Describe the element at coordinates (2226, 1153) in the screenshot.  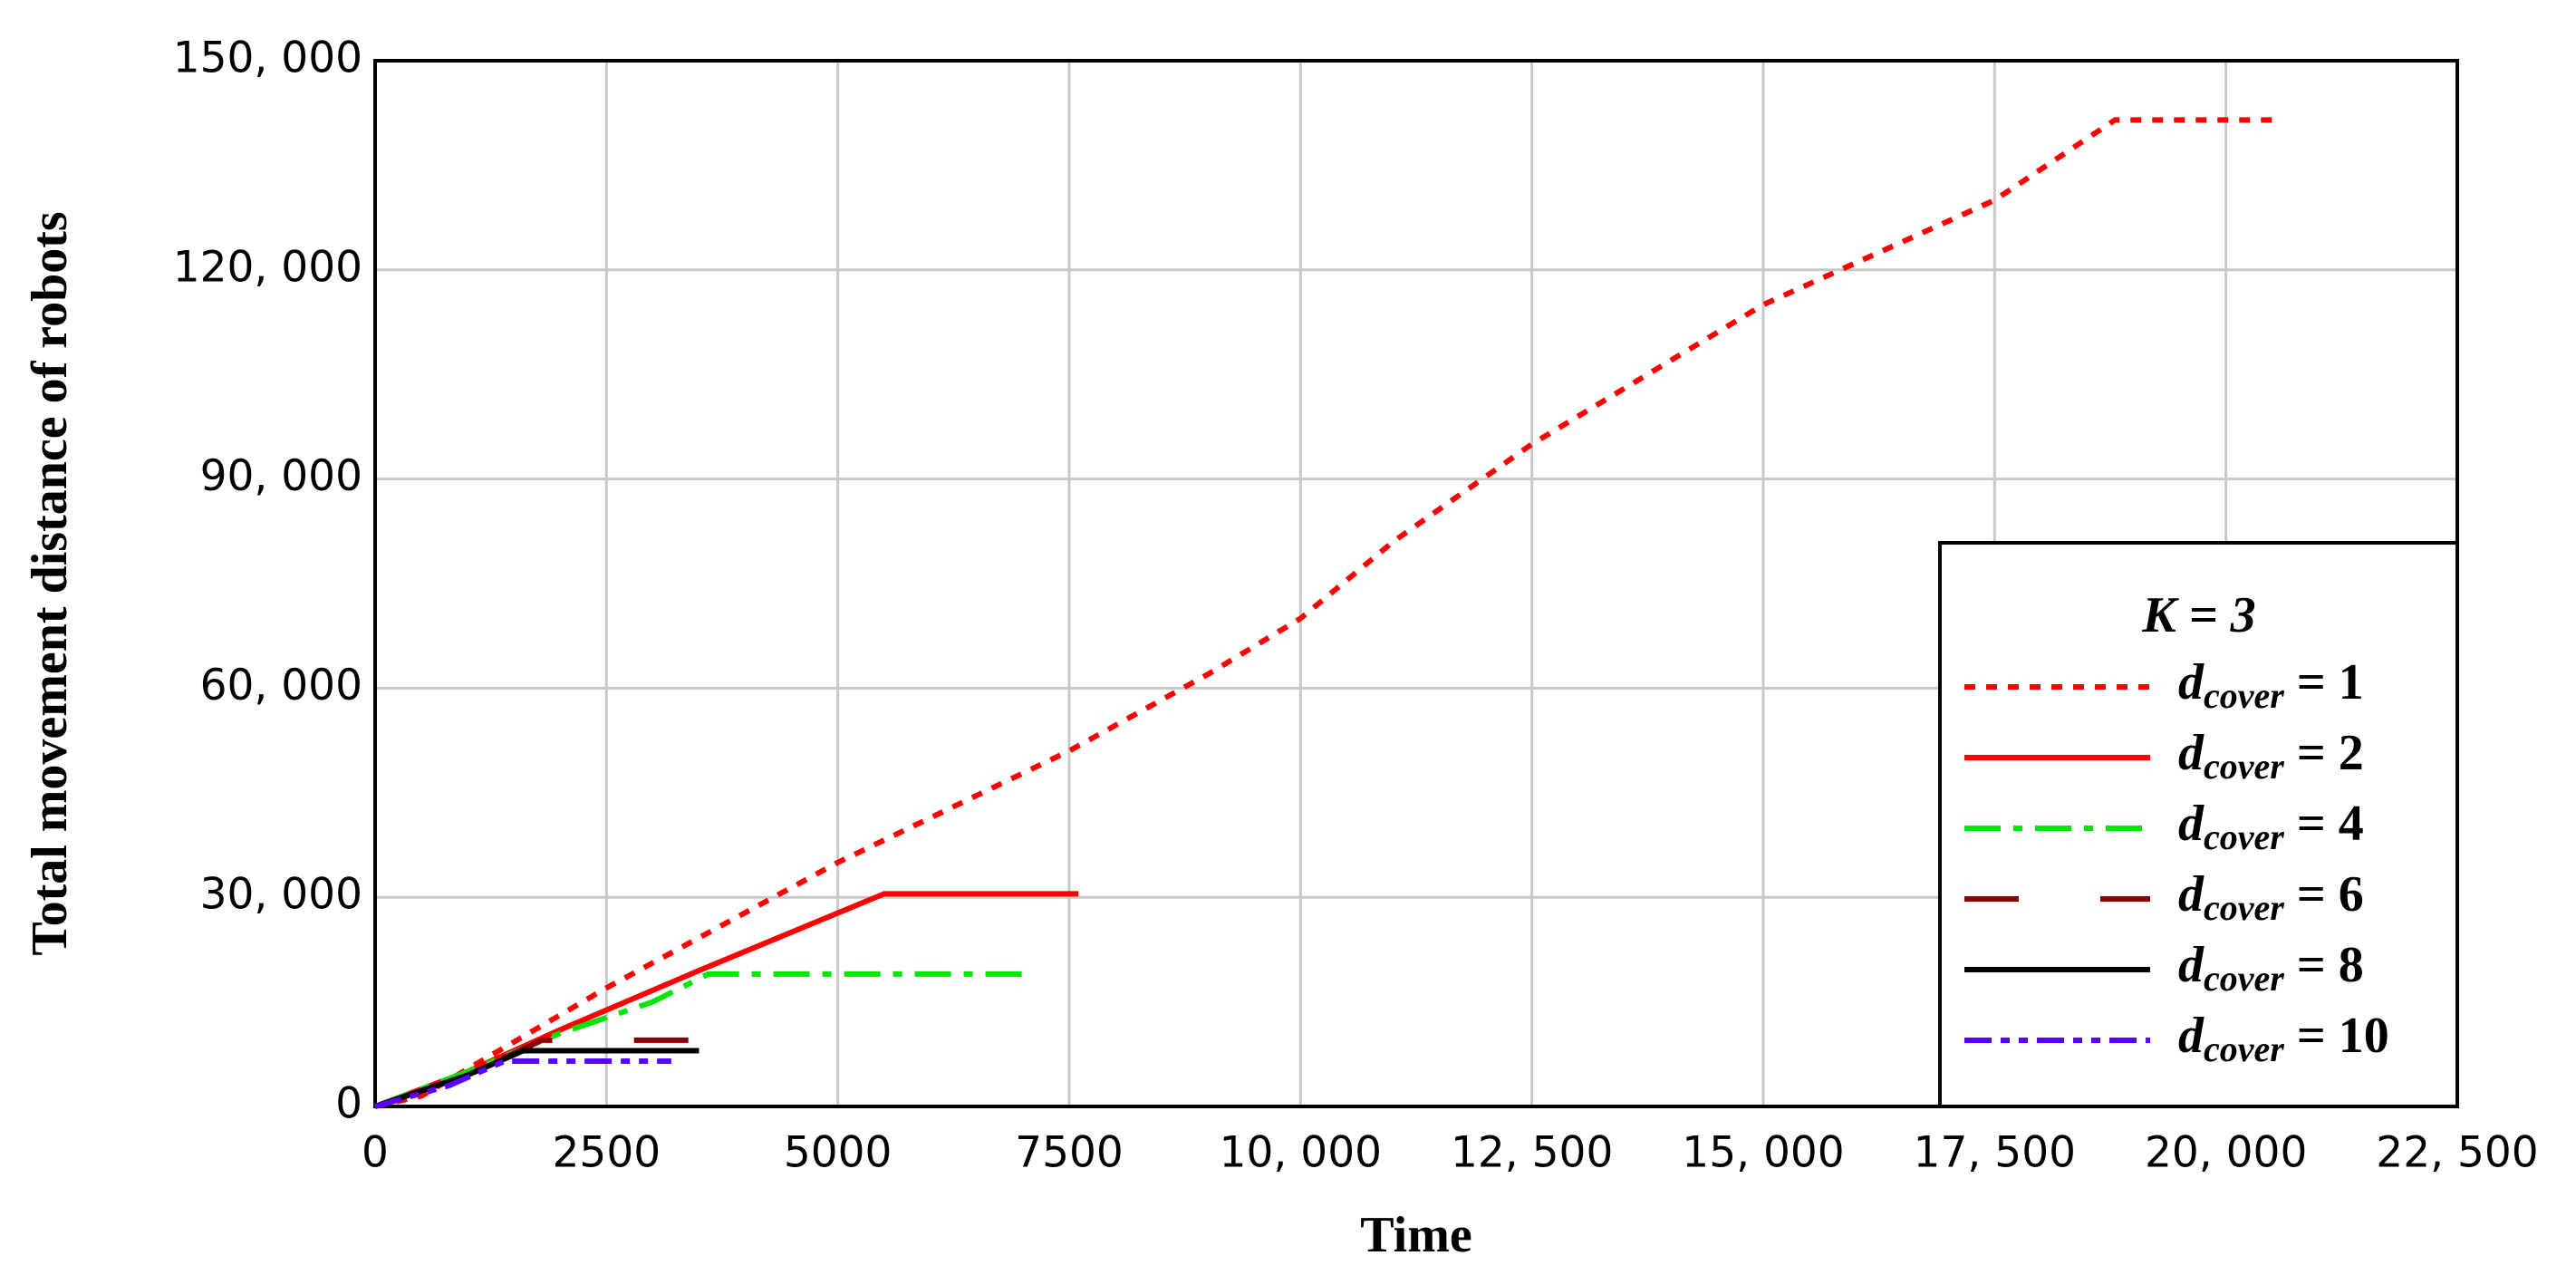
I see `x-tick-label: 20, 000` at that location.